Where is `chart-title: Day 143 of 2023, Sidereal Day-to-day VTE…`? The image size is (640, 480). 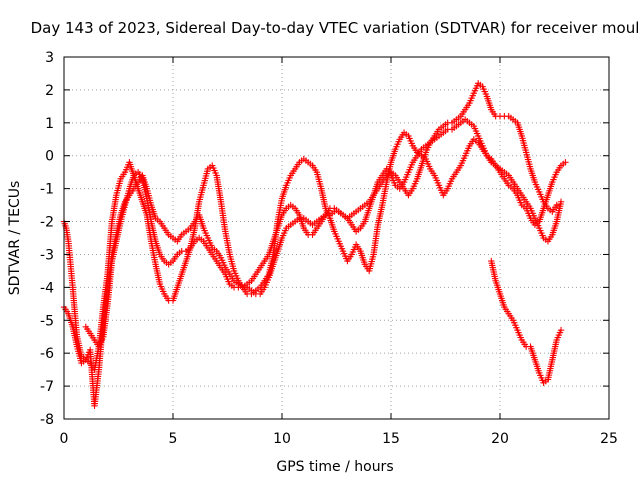
chart-title: Day 143 of 2023, Sidereal Day-to-day VTE… is located at coordinates (335, 28).